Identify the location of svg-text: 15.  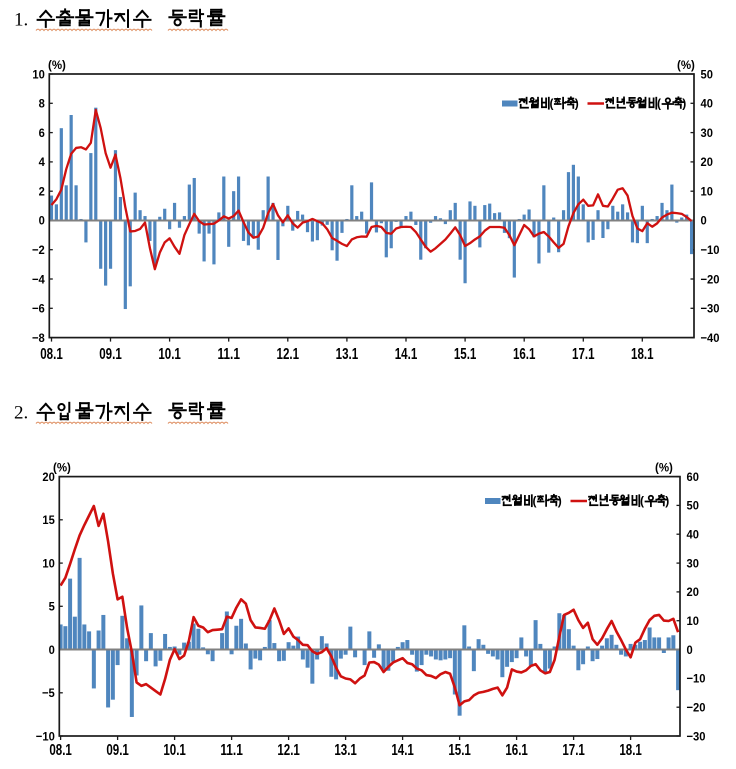
(48, 520).